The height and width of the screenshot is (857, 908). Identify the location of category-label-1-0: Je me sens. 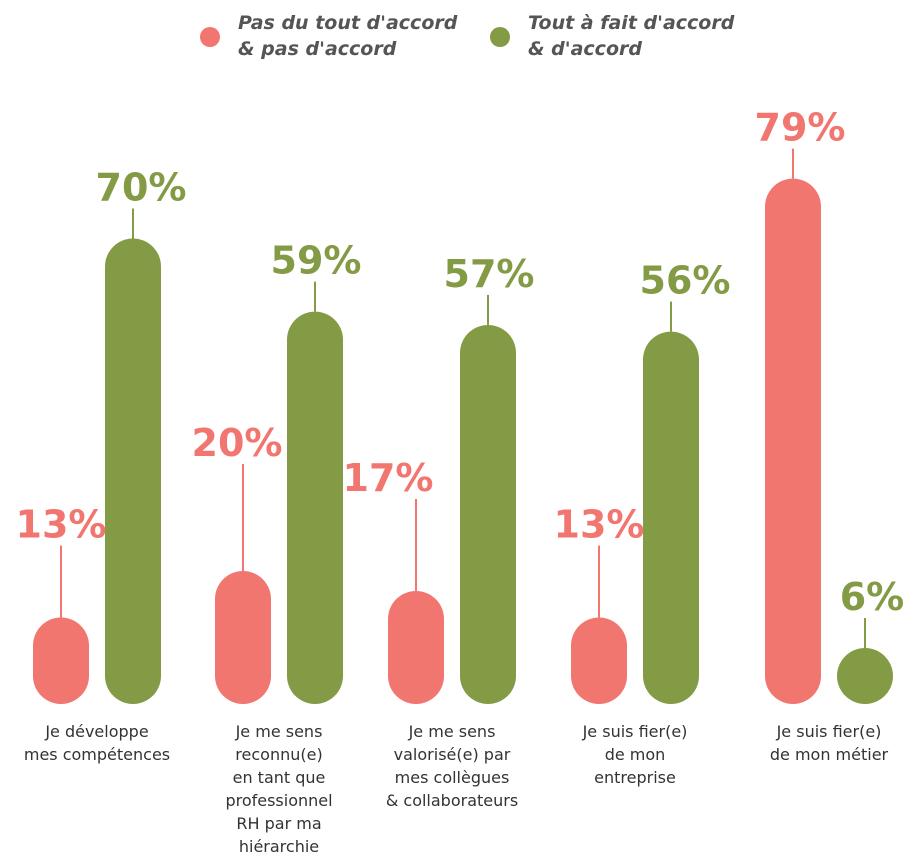
(279, 731).